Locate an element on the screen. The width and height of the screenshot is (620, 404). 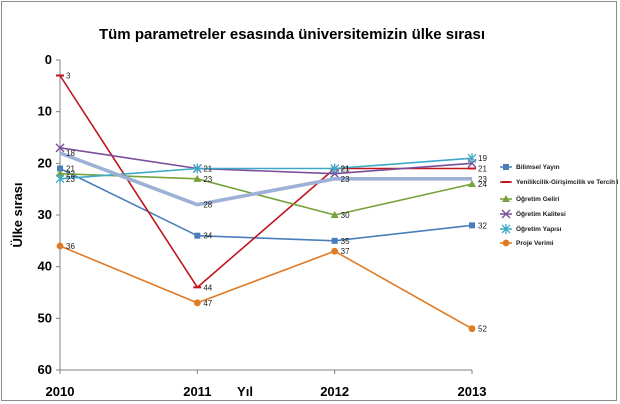
legend-item: Öğretim Yapısı is located at coordinates (531, 229).